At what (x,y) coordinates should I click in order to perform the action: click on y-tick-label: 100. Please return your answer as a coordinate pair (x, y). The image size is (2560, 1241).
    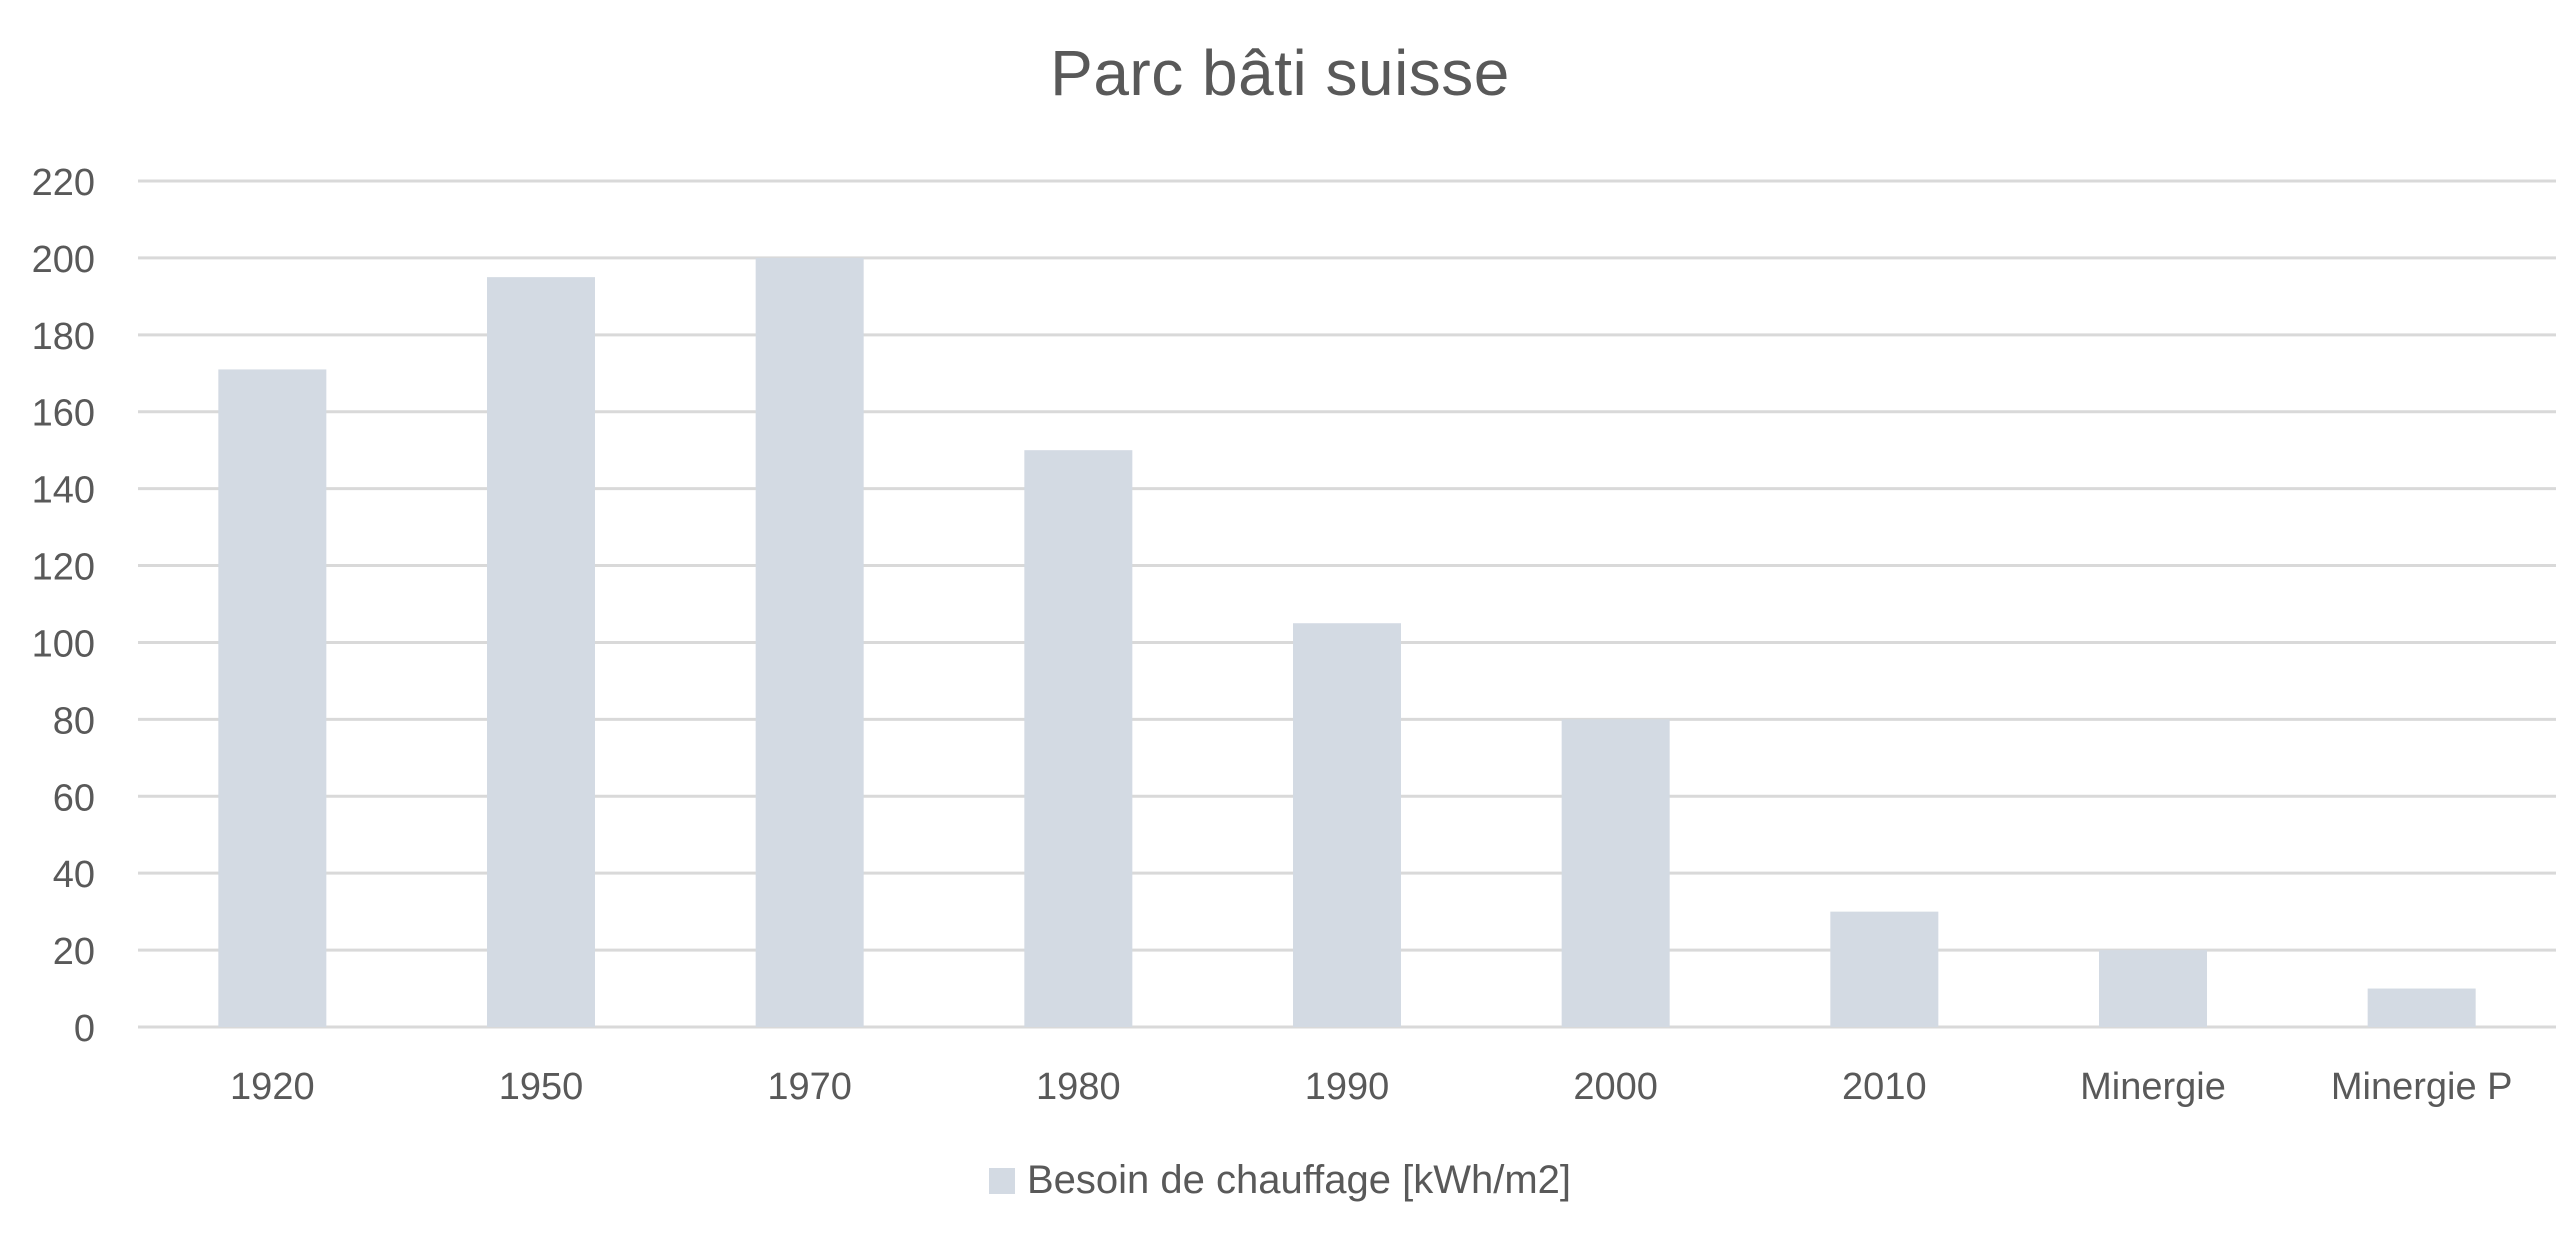
    Looking at the image, I should click on (63, 644).